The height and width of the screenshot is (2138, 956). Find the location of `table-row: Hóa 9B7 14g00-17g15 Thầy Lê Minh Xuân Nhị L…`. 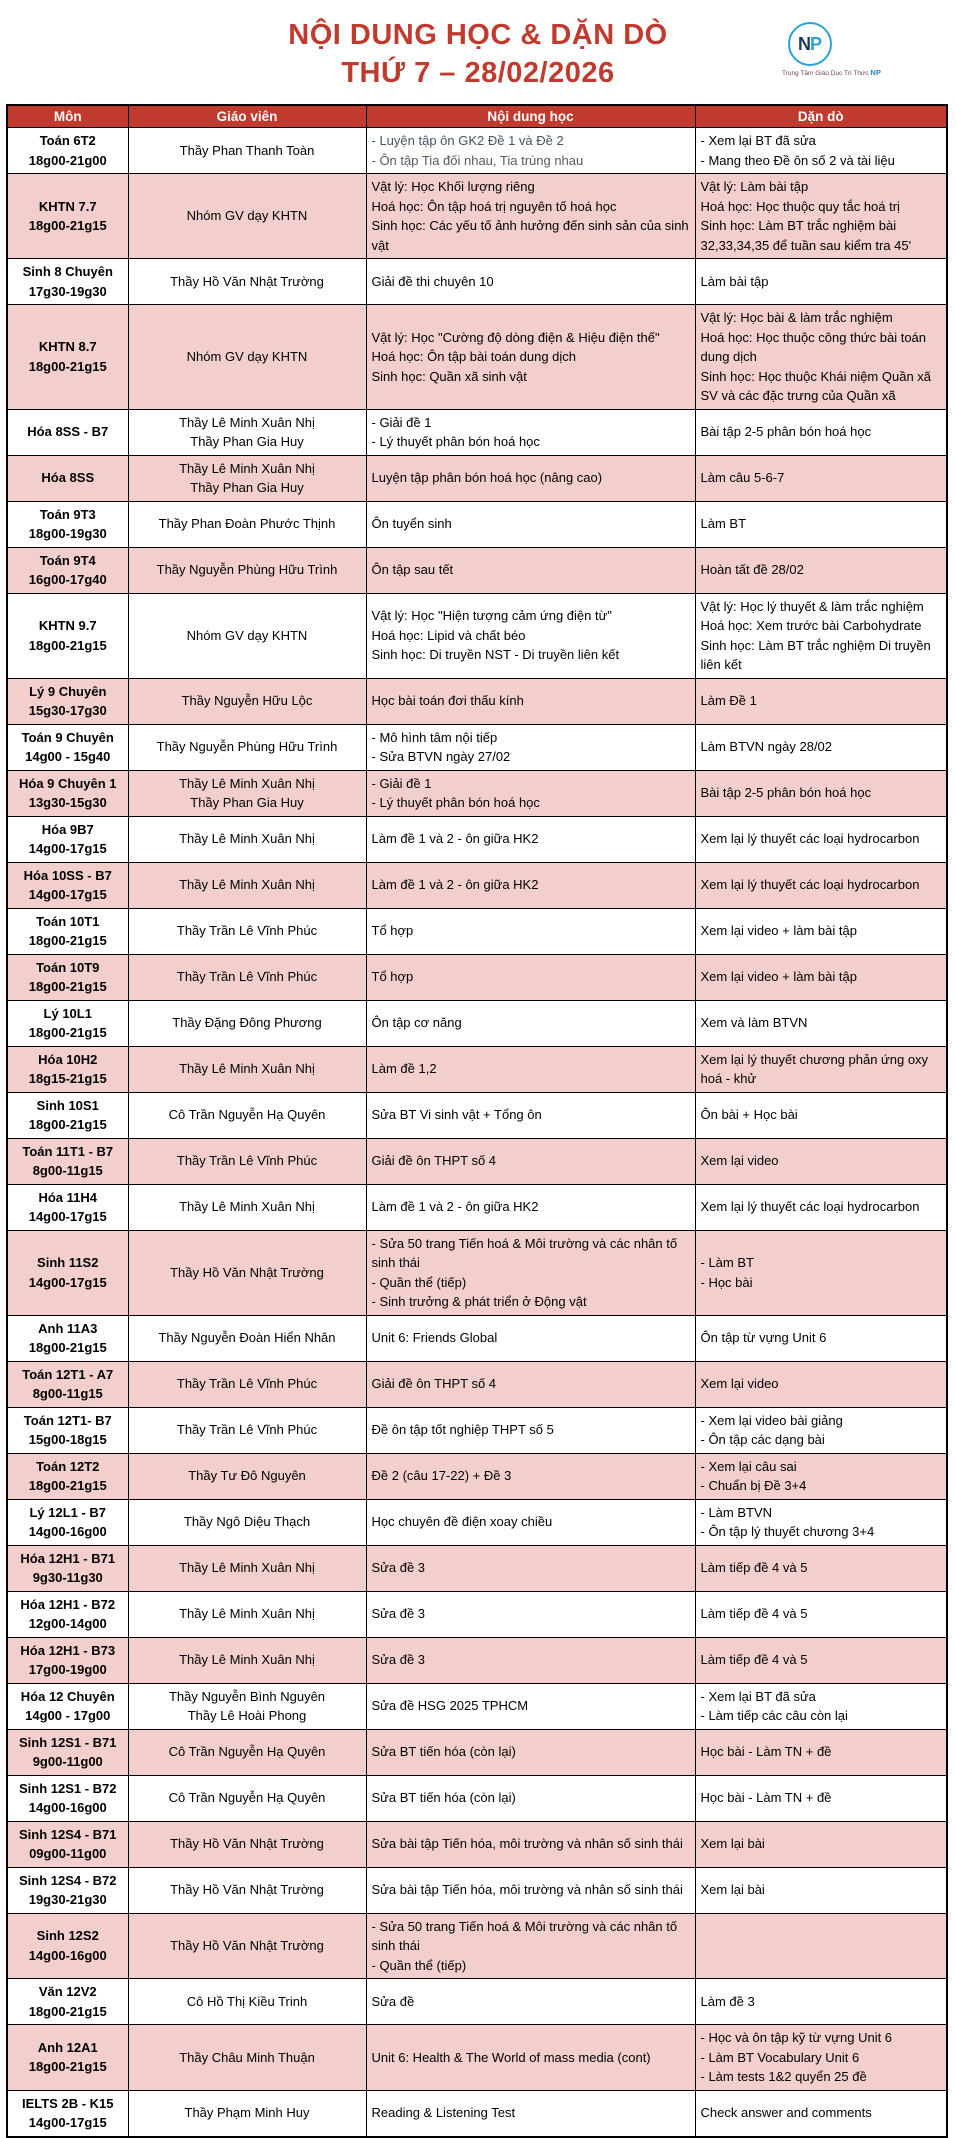

table-row: Hóa 9B7 14g00-17g15 Thầy Lê Minh Xuân Nhị L… is located at coordinates (477, 839).